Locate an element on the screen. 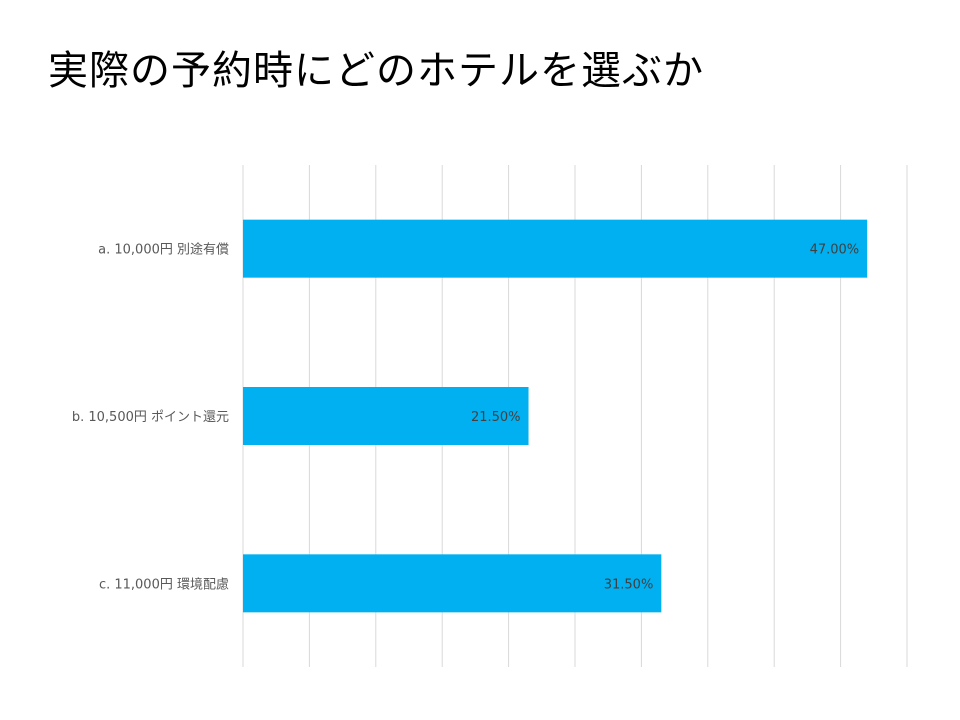  slide-title: 実際の予約時にどのホテルを選ぶか is located at coordinates (376, 71).